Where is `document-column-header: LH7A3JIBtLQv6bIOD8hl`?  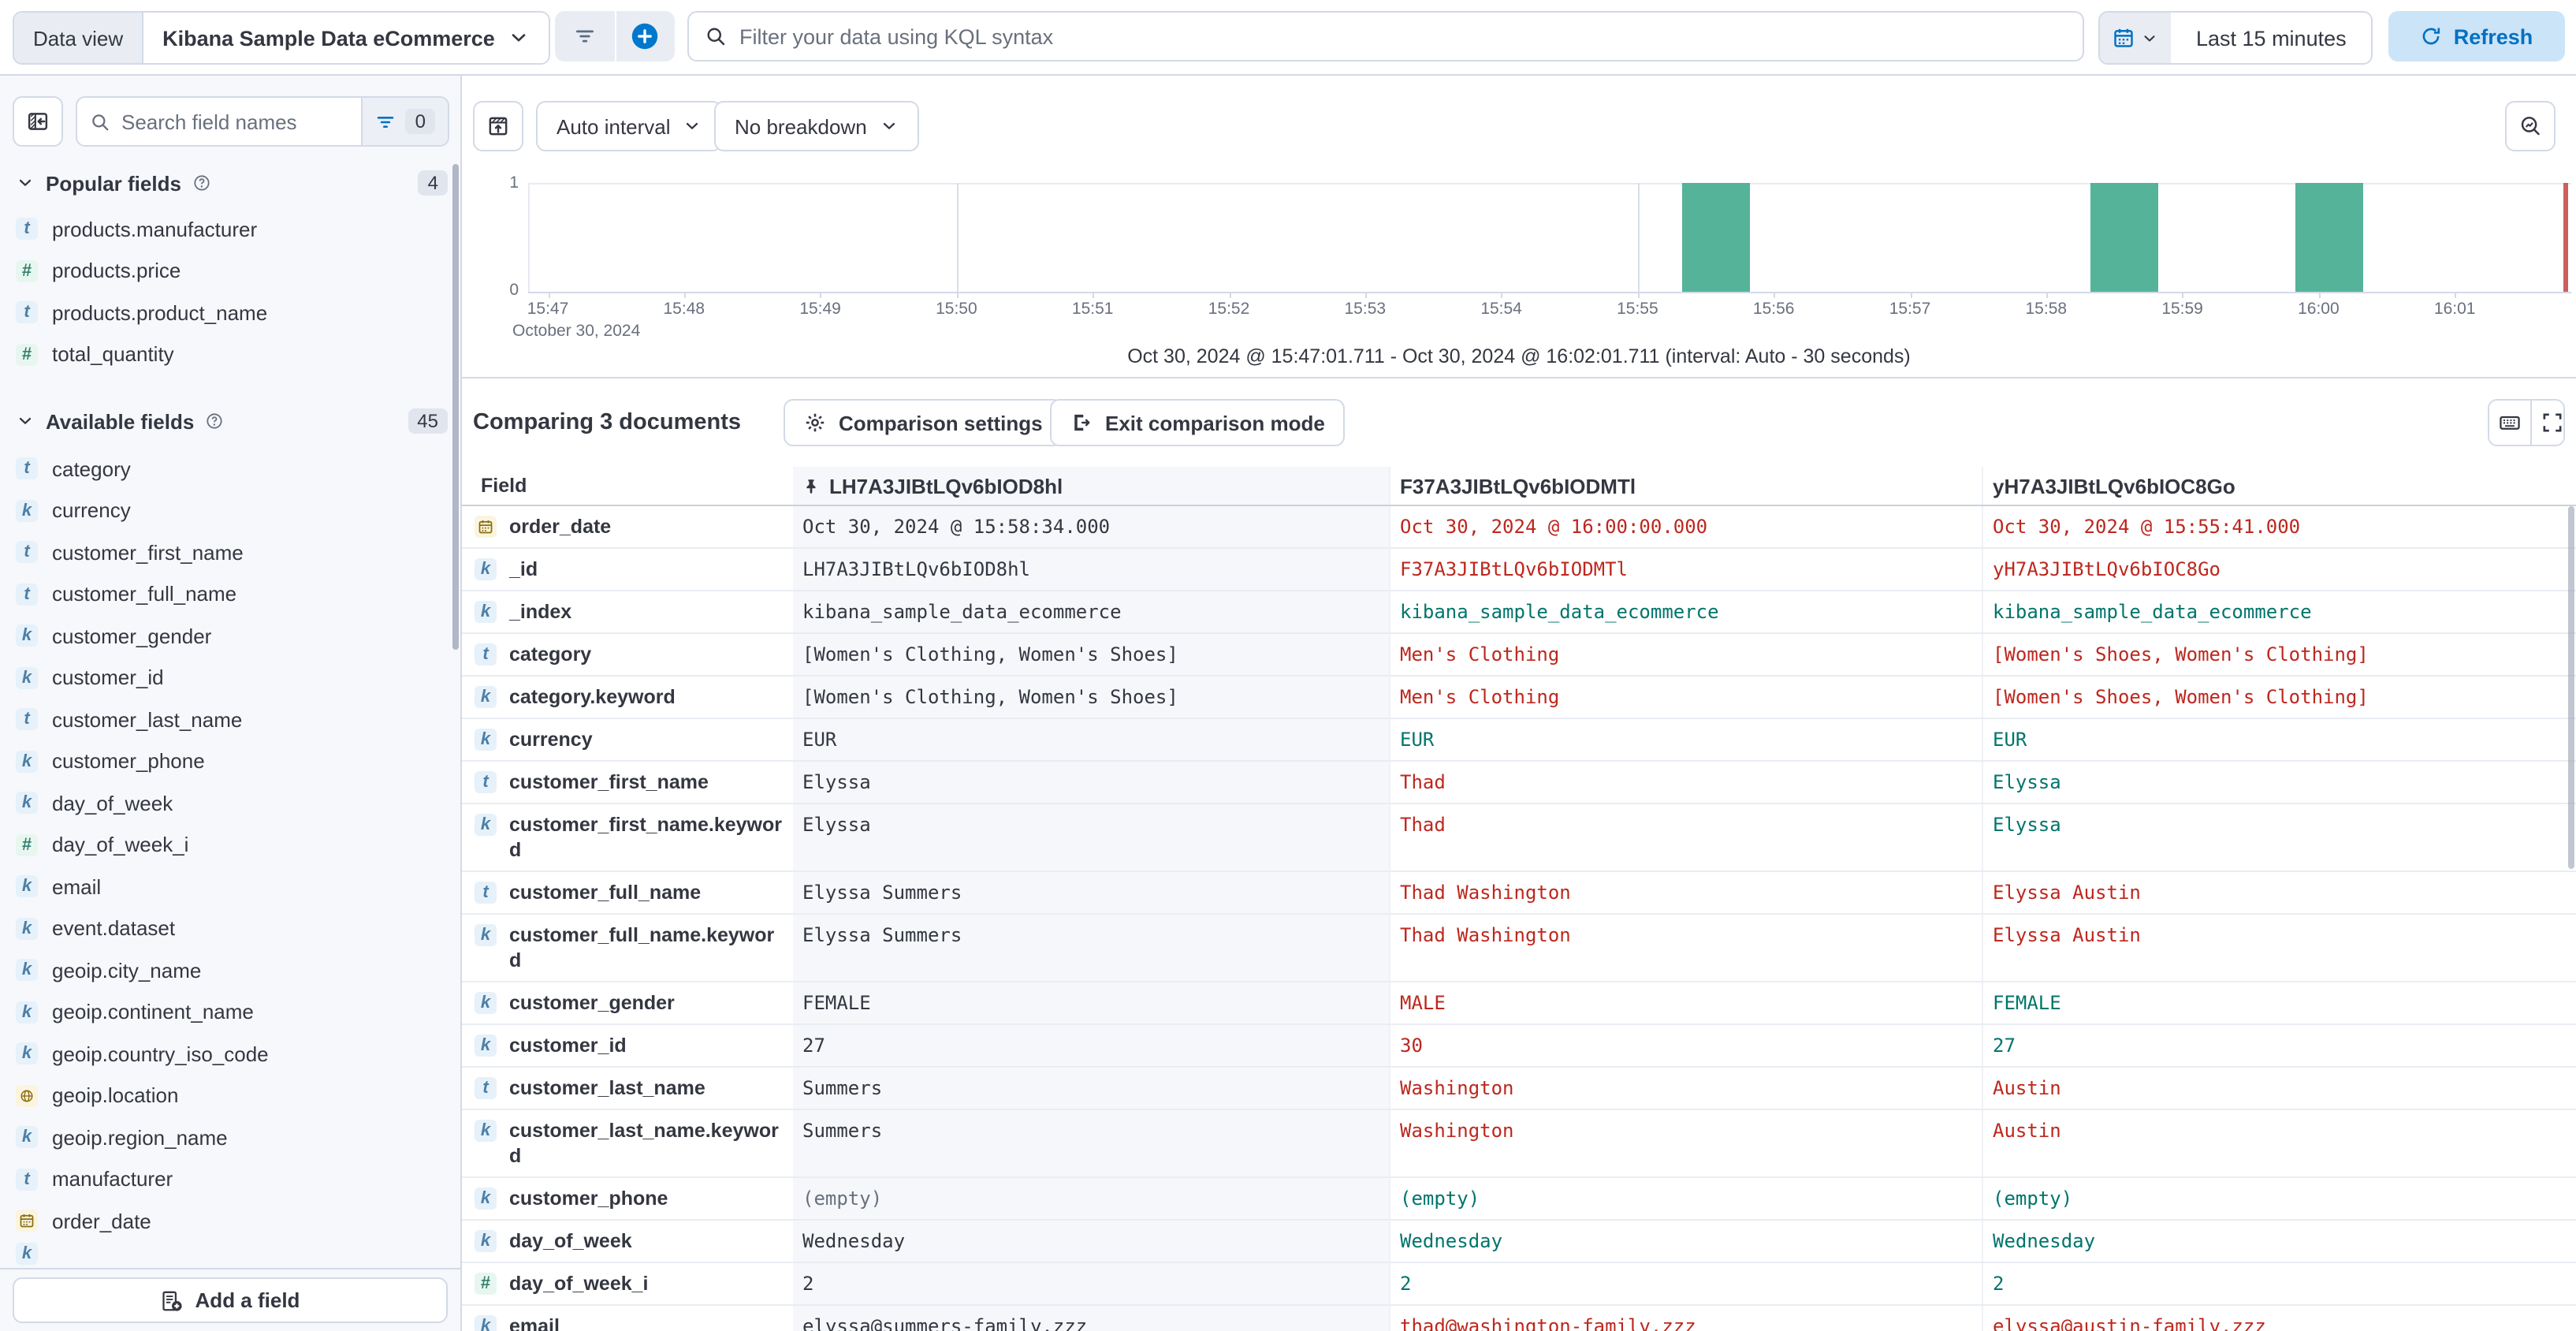
document-column-header: LH7A3JIBtLQv6bIOD8hl is located at coordinates (1091, 486).